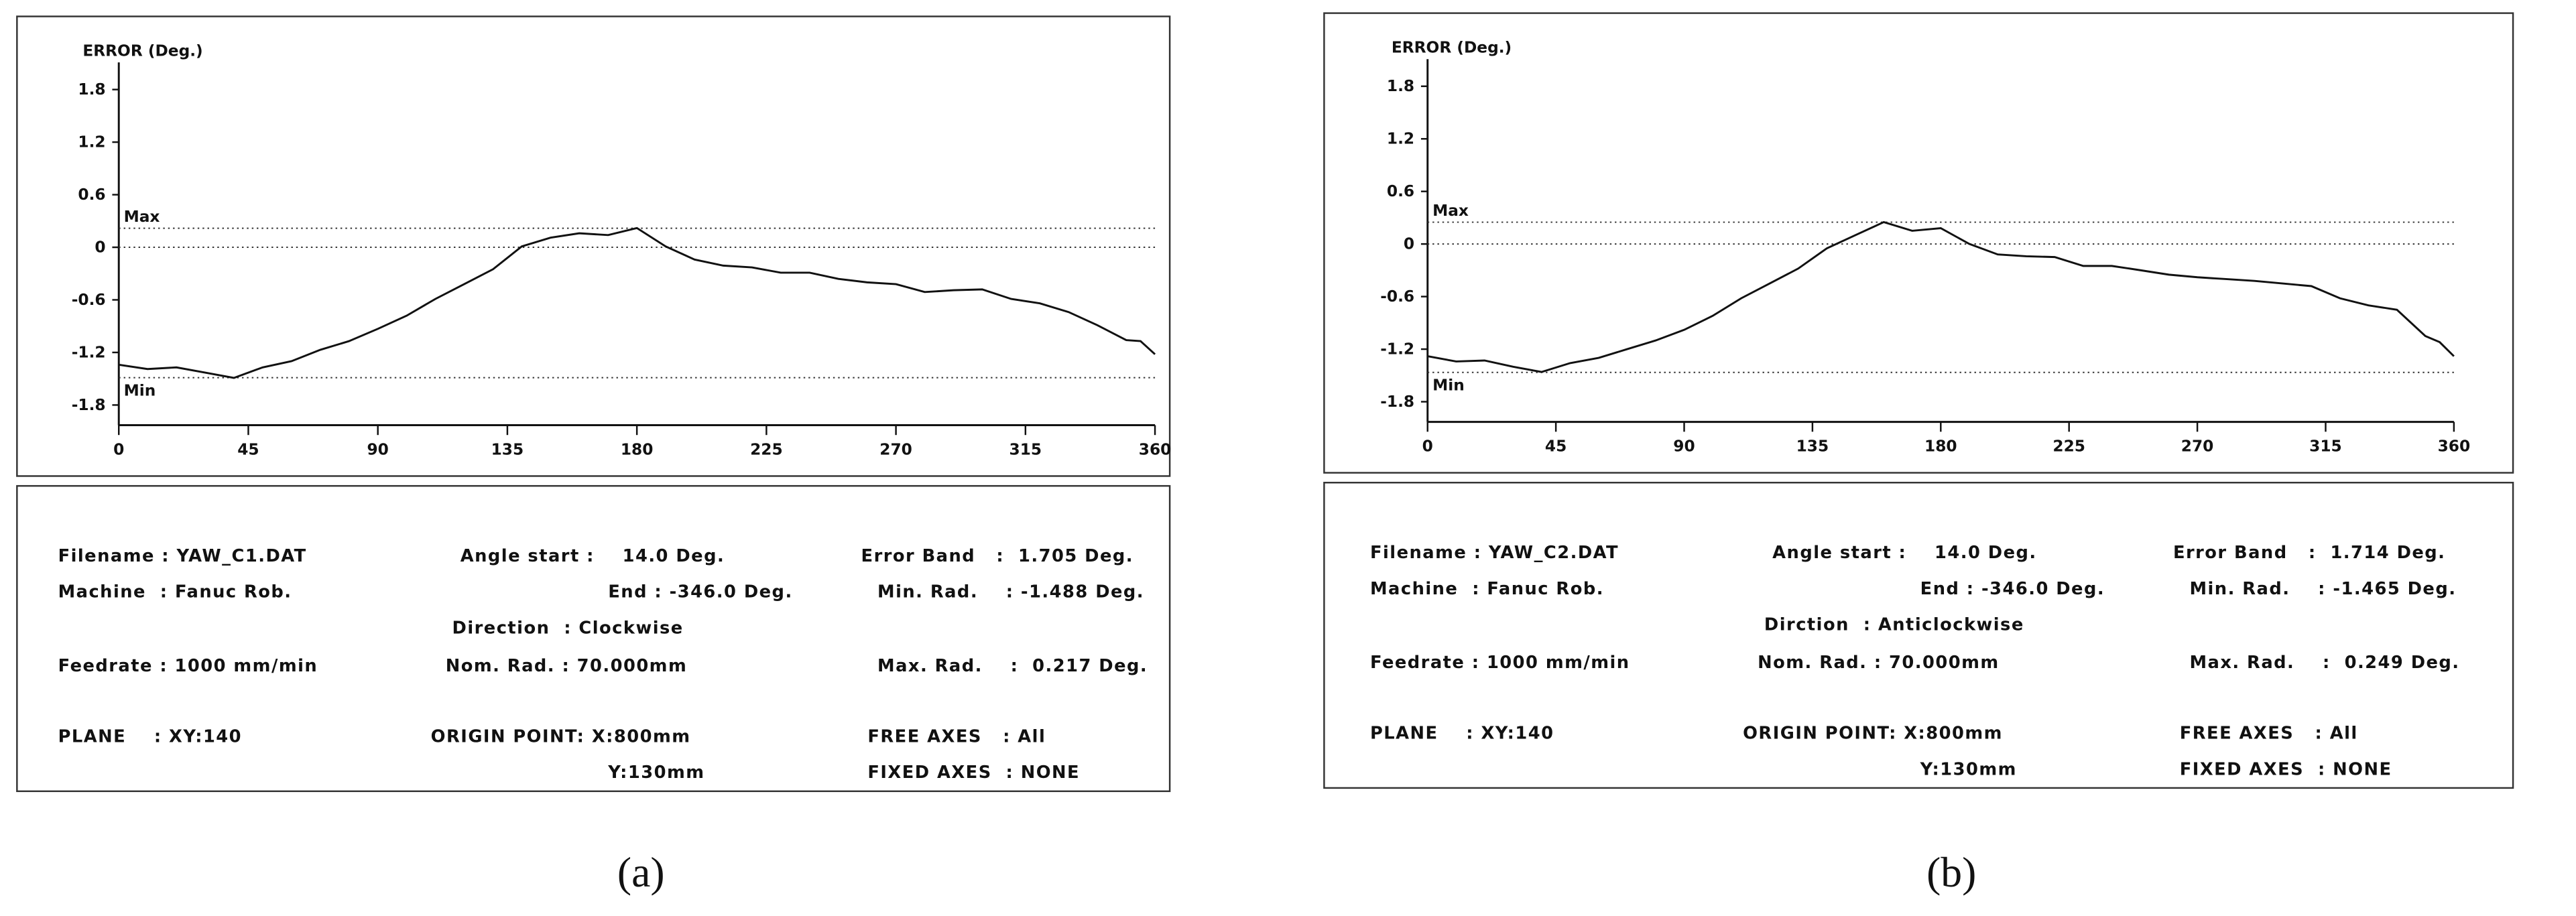 Image resolution: width=2576 pixels, height=916 pixels. I want to click on info-text: Direction : Clockwise, so click(568, 628).